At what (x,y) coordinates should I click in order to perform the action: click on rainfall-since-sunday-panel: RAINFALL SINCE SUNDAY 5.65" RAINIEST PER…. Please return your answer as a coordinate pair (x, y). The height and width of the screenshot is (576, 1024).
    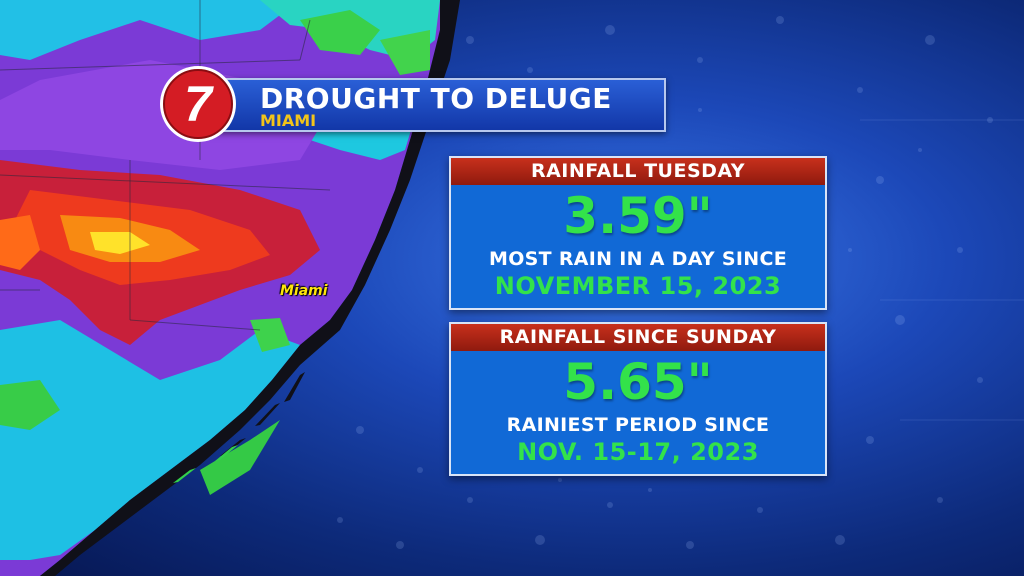
    Looking at the image, I should click on (638, 399).